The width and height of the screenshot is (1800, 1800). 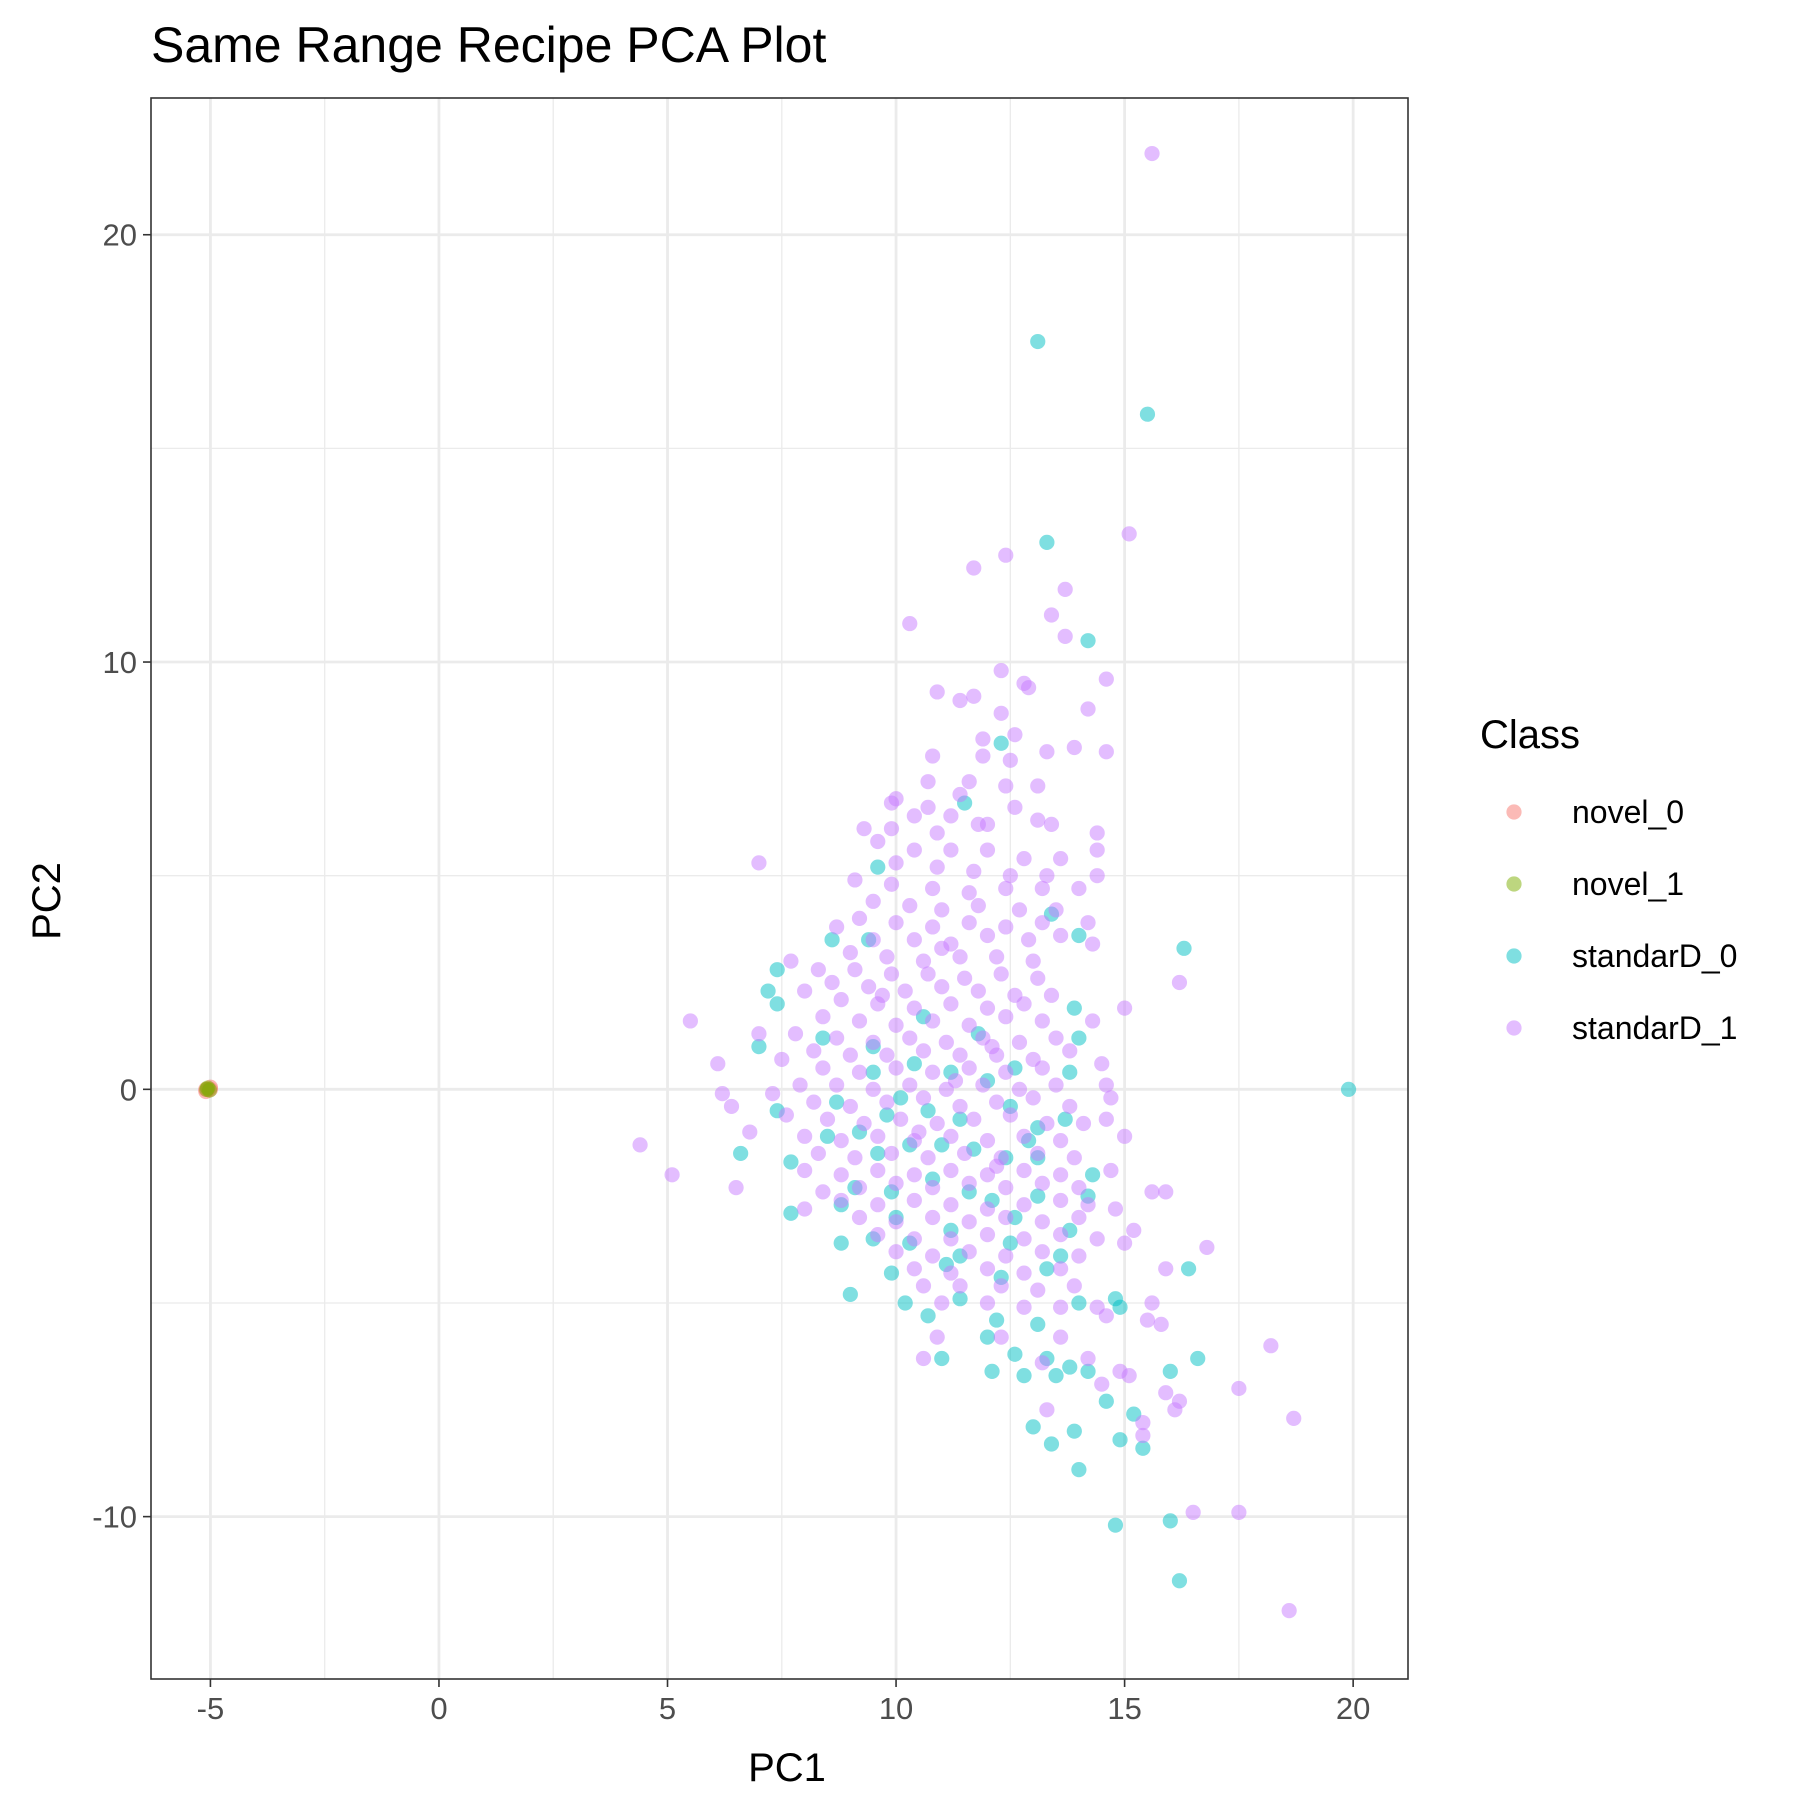 I want to click on legend-label: novel_0, so click(x=1628, y=812).